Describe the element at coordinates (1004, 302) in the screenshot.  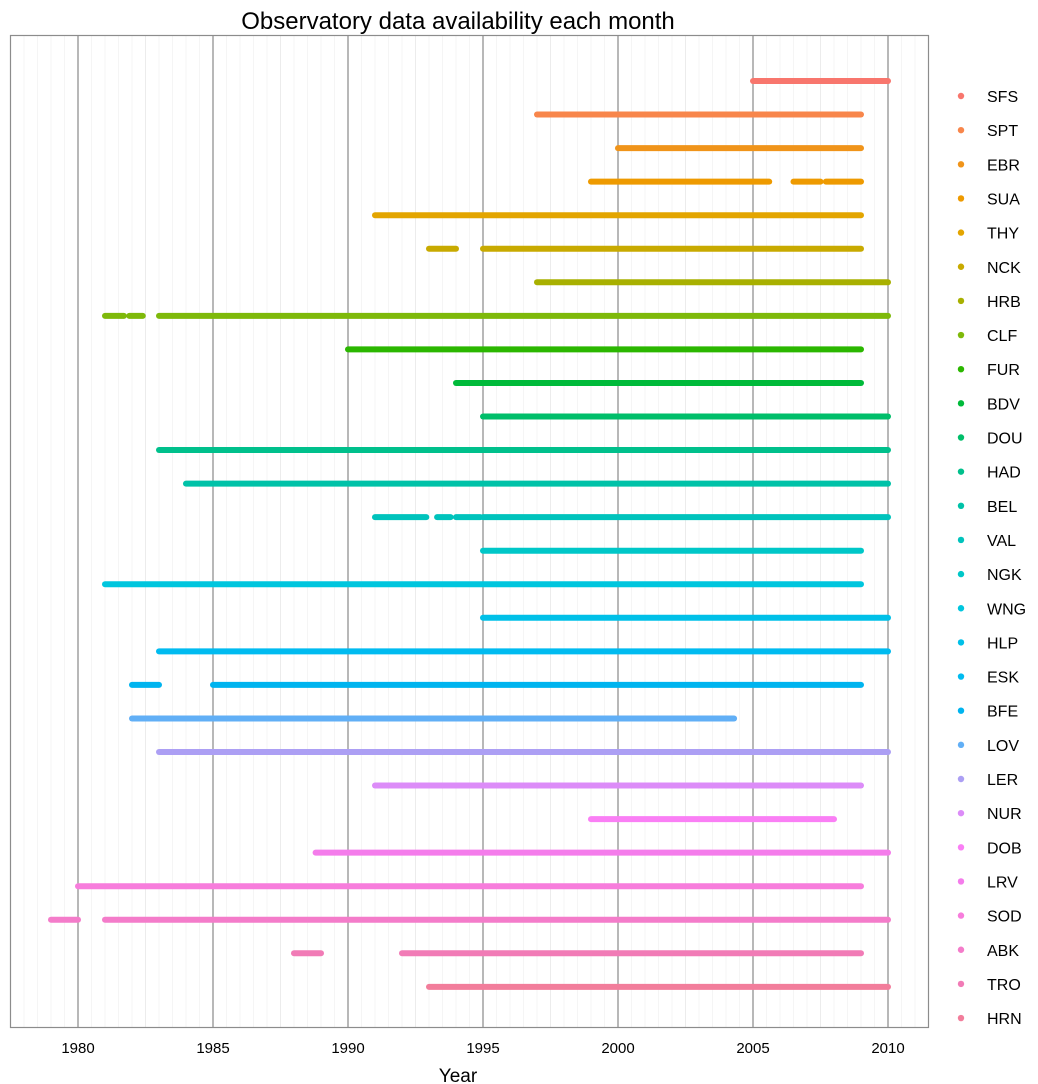
I see `legend-label-hrb: HRB` at that location.